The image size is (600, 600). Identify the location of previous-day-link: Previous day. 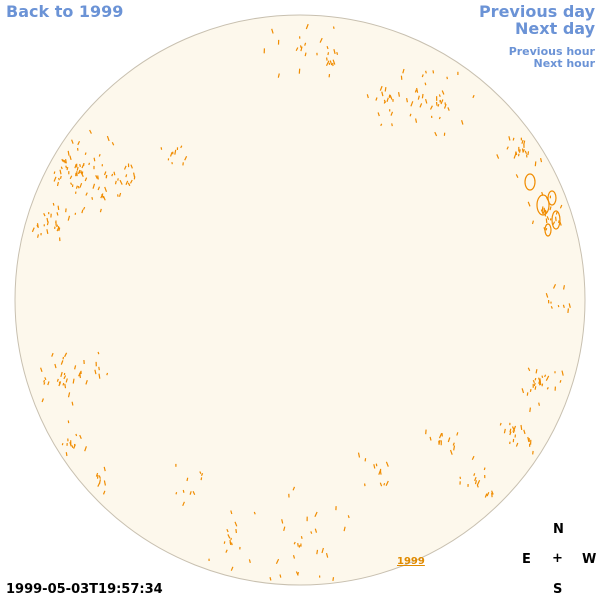
(536, 11).